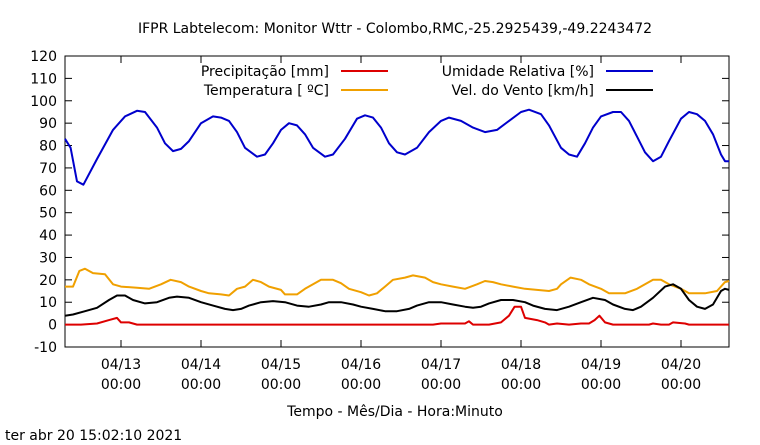 The width and height of the screenshot is (760, 445). What do you see at coordinates (48, 169) in the screenshot?
I see `y-tick-label: 70` at bounding box center [48, 169].